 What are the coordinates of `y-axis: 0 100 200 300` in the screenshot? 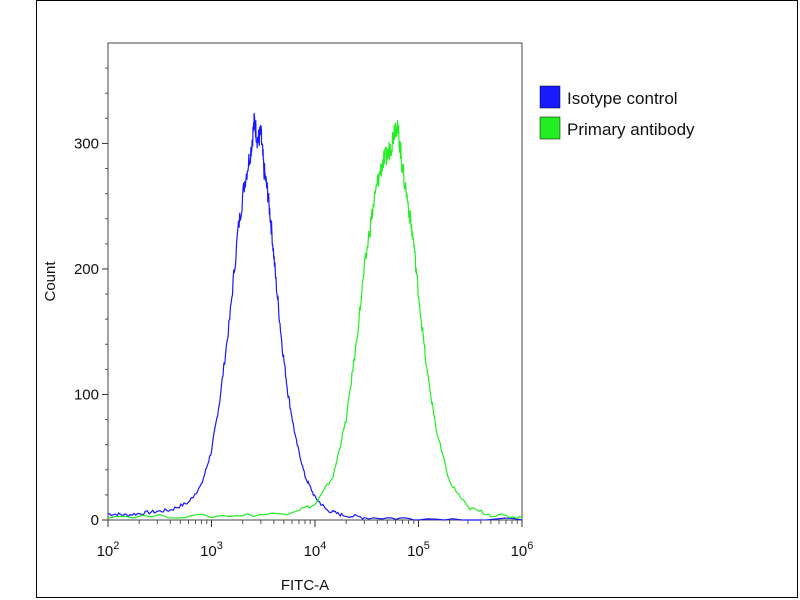 It's located at (91, 298).